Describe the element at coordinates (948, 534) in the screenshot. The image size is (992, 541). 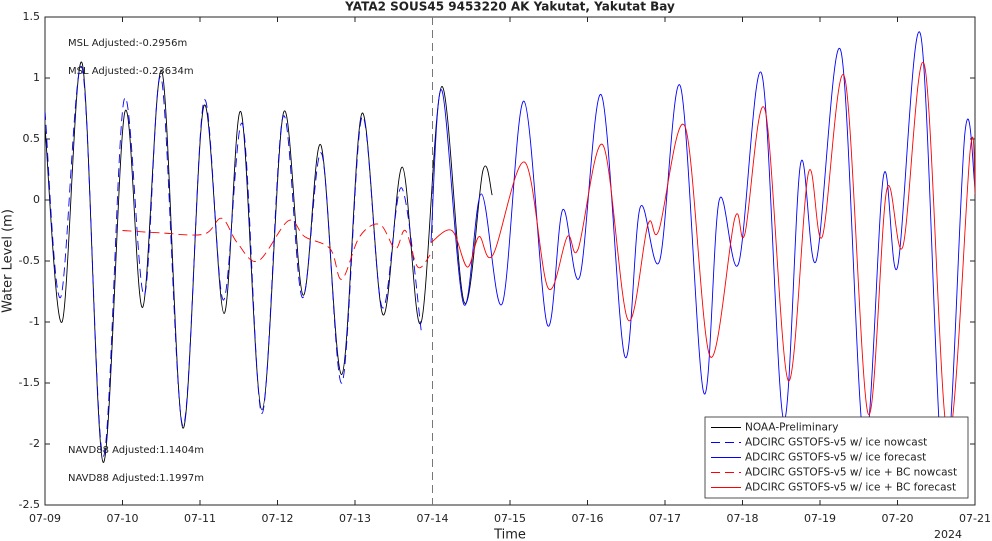
I see `x-year-label: 2024` at that location.